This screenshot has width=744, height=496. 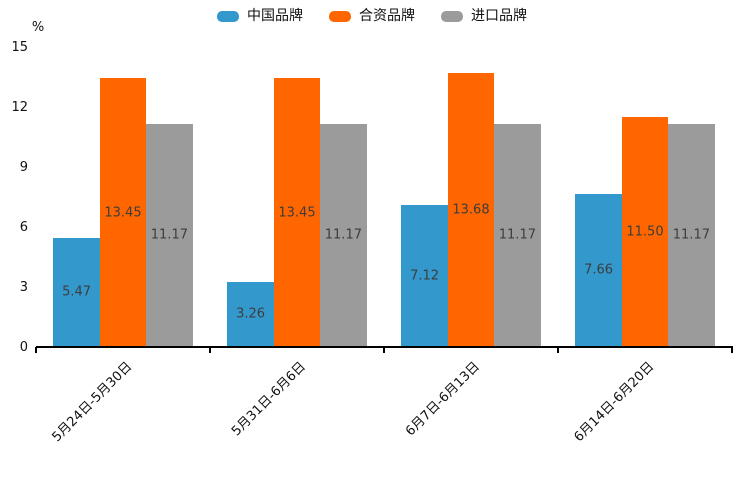 I want to click on legend-label: 中国品牌, so click(x=275, y=16).